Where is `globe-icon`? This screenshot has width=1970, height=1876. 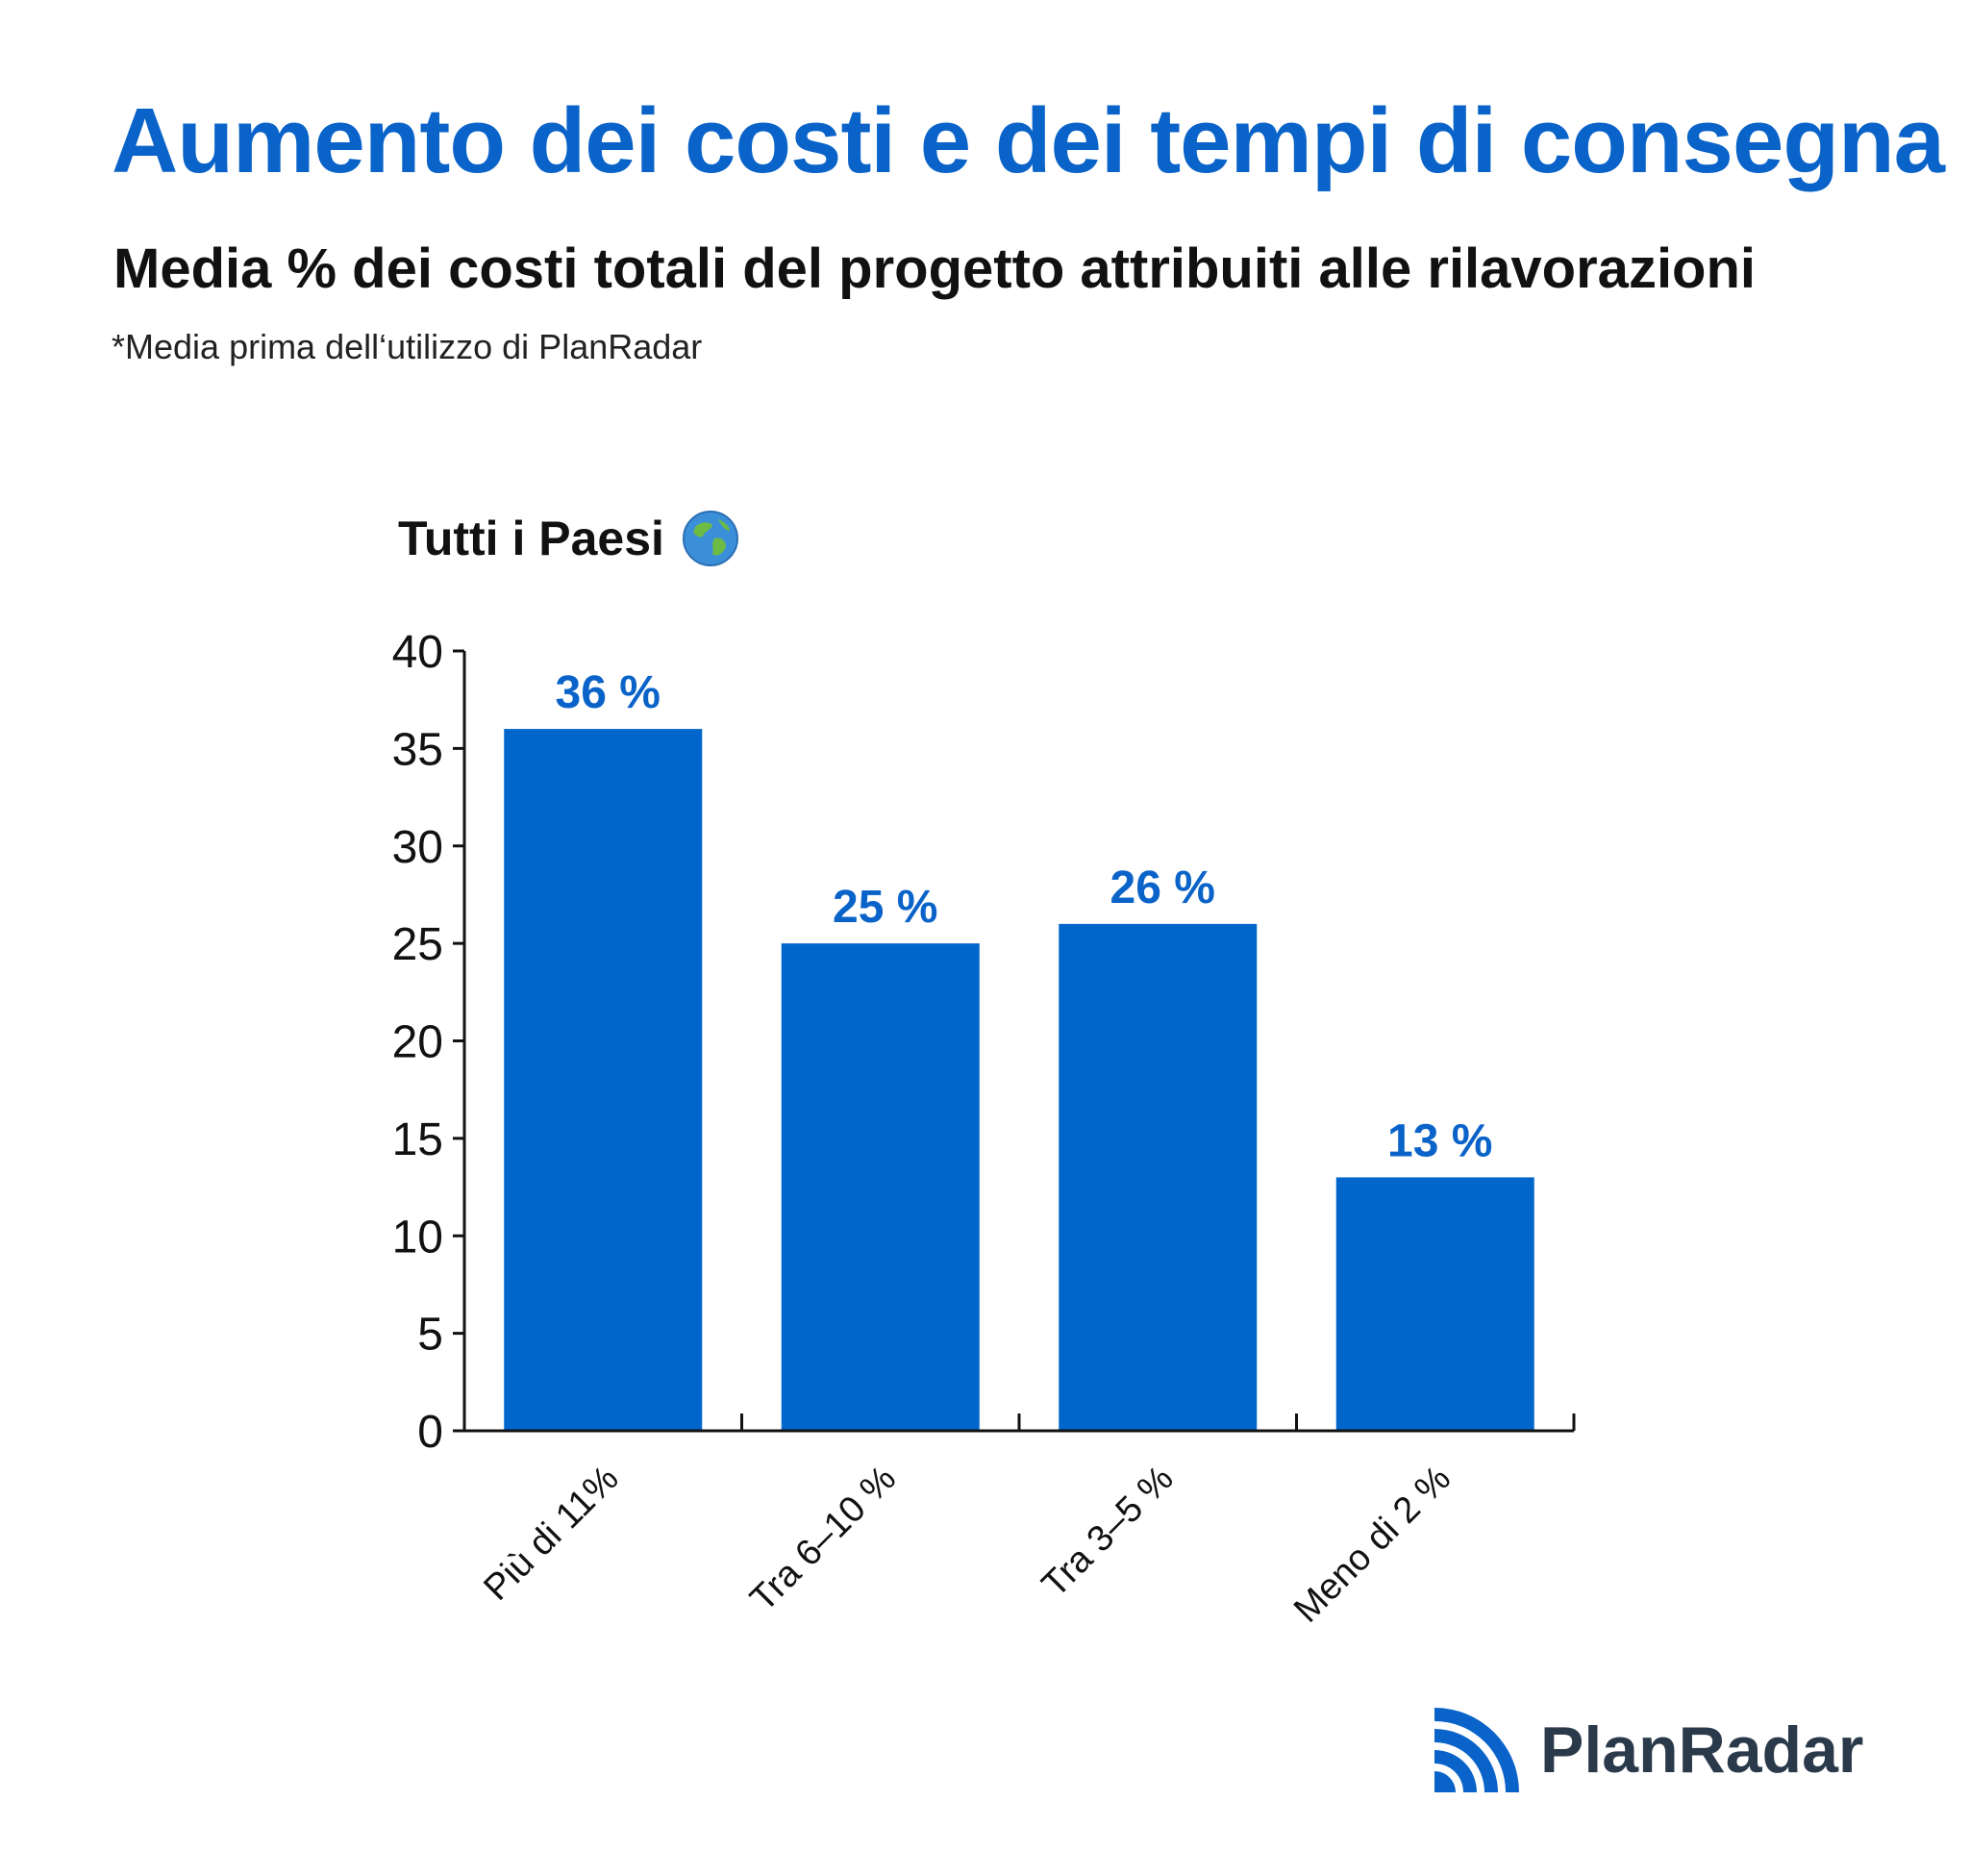
globe-icon is located at coordinates (710, 538).